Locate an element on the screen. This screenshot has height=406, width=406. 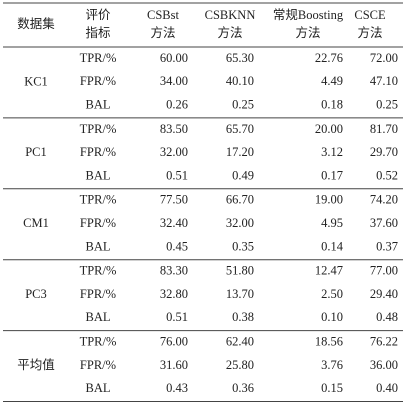
header-cell: 指标 is located at coordinates (97, 32).